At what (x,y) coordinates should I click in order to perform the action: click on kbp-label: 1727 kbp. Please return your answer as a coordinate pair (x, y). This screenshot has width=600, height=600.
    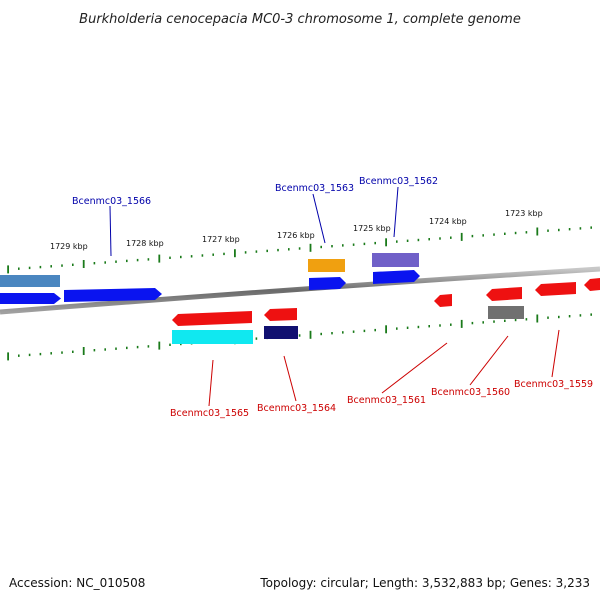
    Looking at the image, I should click on (221, 239).